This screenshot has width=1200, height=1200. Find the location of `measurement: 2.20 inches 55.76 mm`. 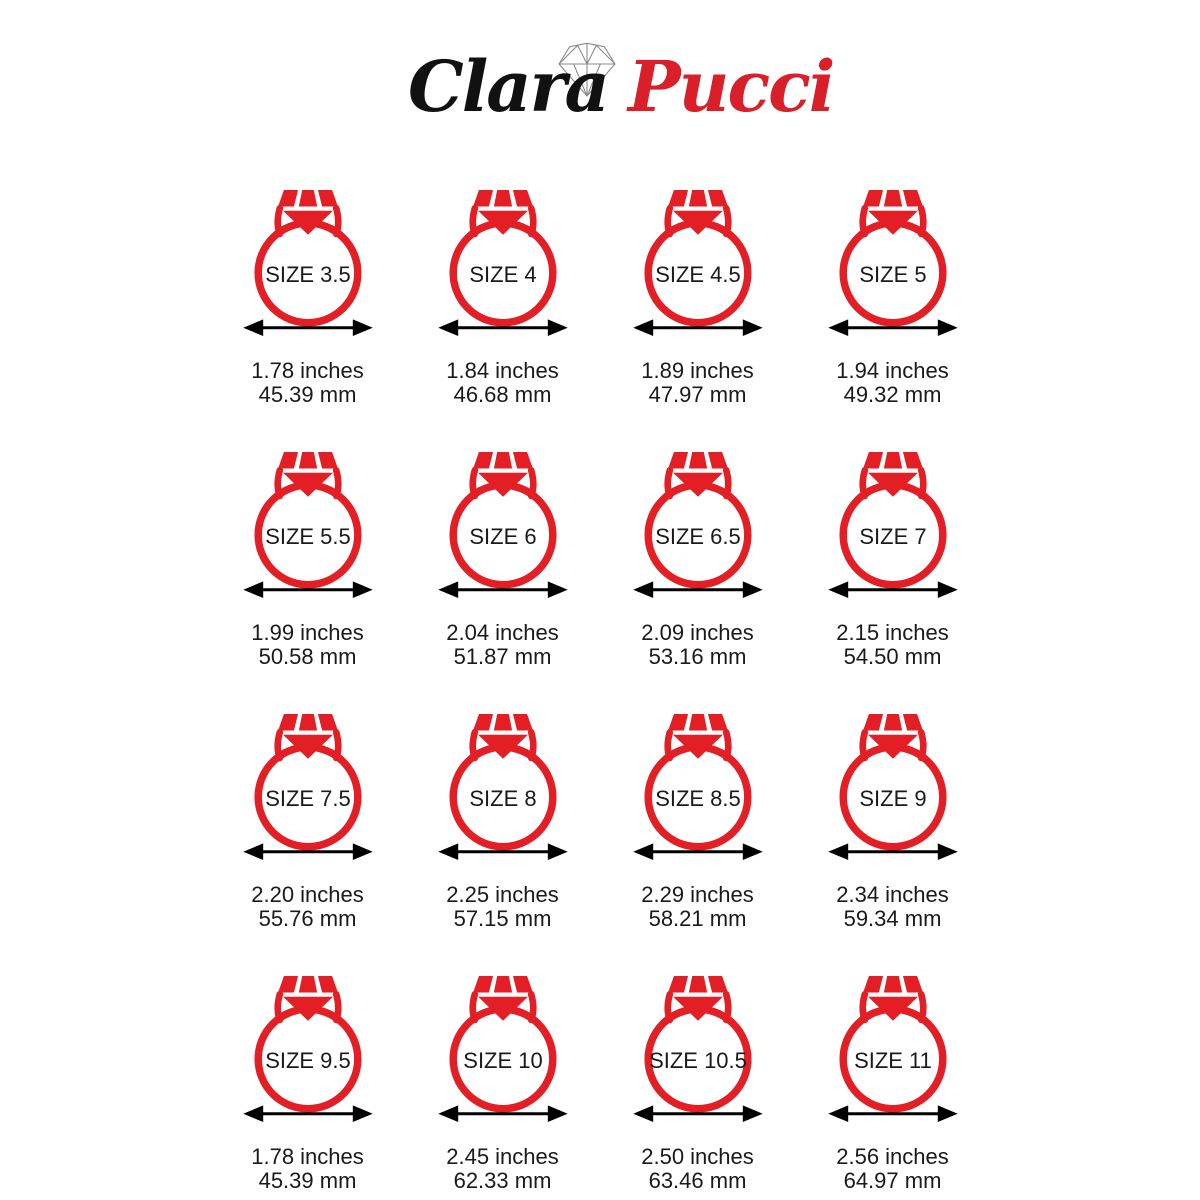

measurement: 2.20 inches 55.76 mm is located at coordinates (307, 907).